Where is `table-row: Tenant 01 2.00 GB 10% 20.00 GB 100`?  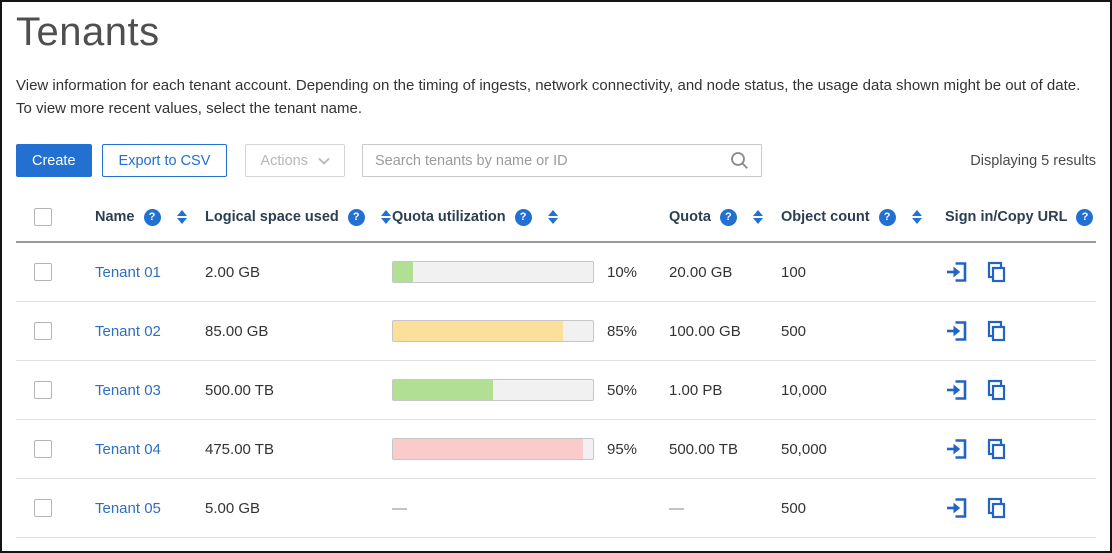 table-row: Tenant 01 2.00 GB 10% 20.00 GB 100 is located at coordinates (556, 272).